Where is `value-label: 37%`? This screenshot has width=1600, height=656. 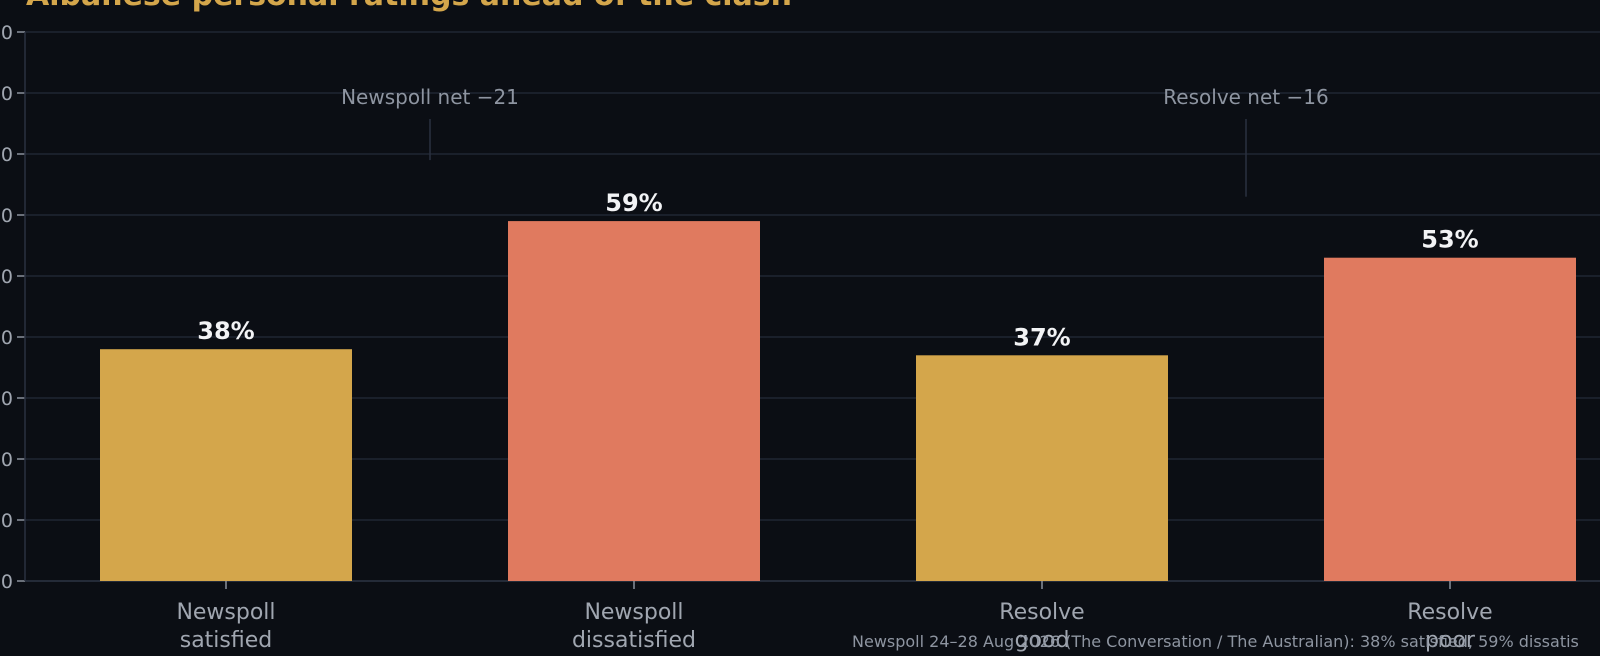 value-label: 37% is located at coordinates (1041, 337).